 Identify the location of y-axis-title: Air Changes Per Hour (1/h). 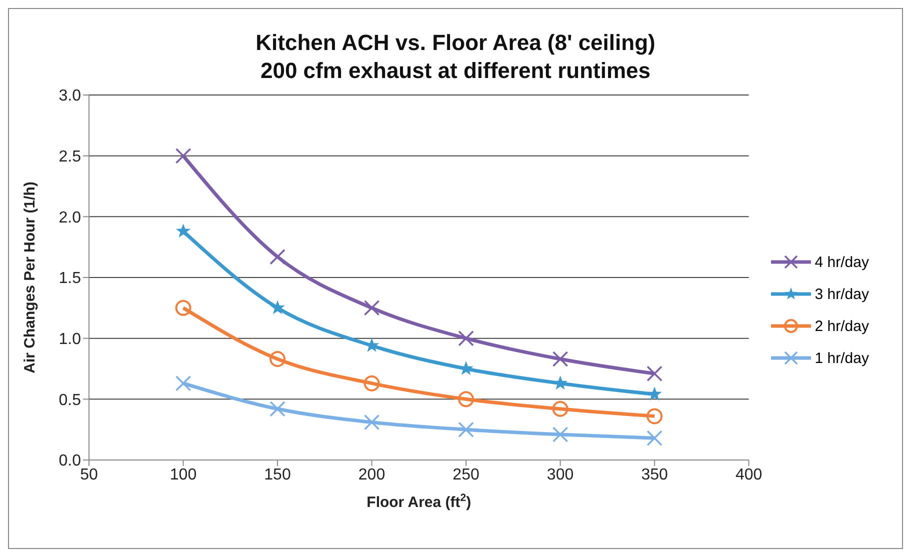
(29, 278).